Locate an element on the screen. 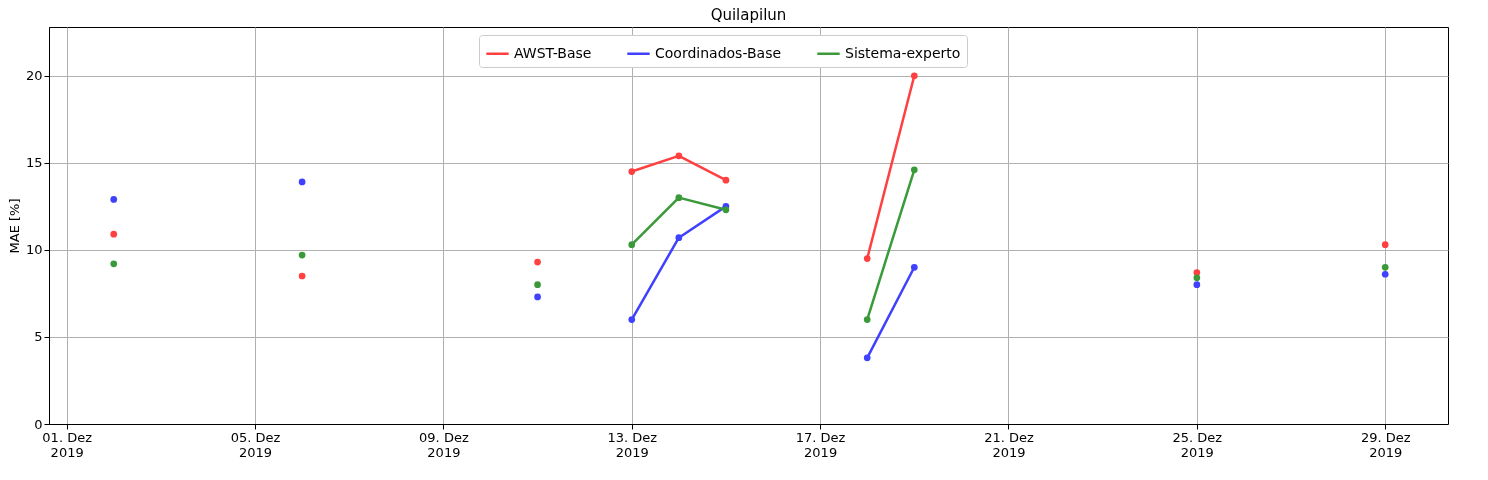 Image resolution: width=1488 pixels, height=480 pixels. y-tick-label: 5 is located at coordinates (38, 337).